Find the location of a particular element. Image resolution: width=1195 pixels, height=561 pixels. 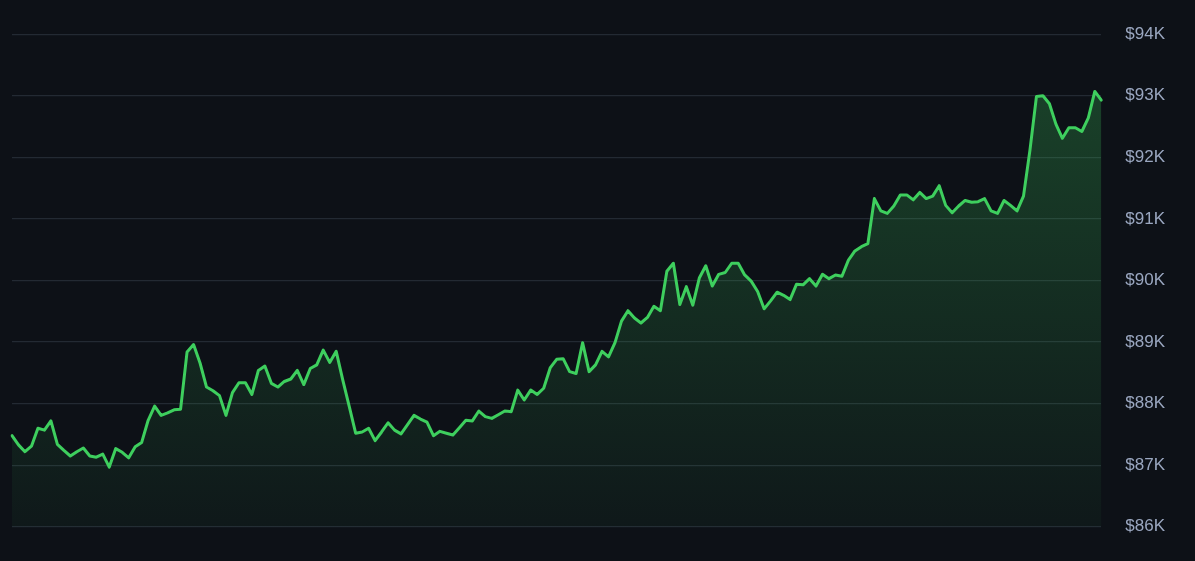

y-tick-label: $92K is located at coordinates (1145, 157).